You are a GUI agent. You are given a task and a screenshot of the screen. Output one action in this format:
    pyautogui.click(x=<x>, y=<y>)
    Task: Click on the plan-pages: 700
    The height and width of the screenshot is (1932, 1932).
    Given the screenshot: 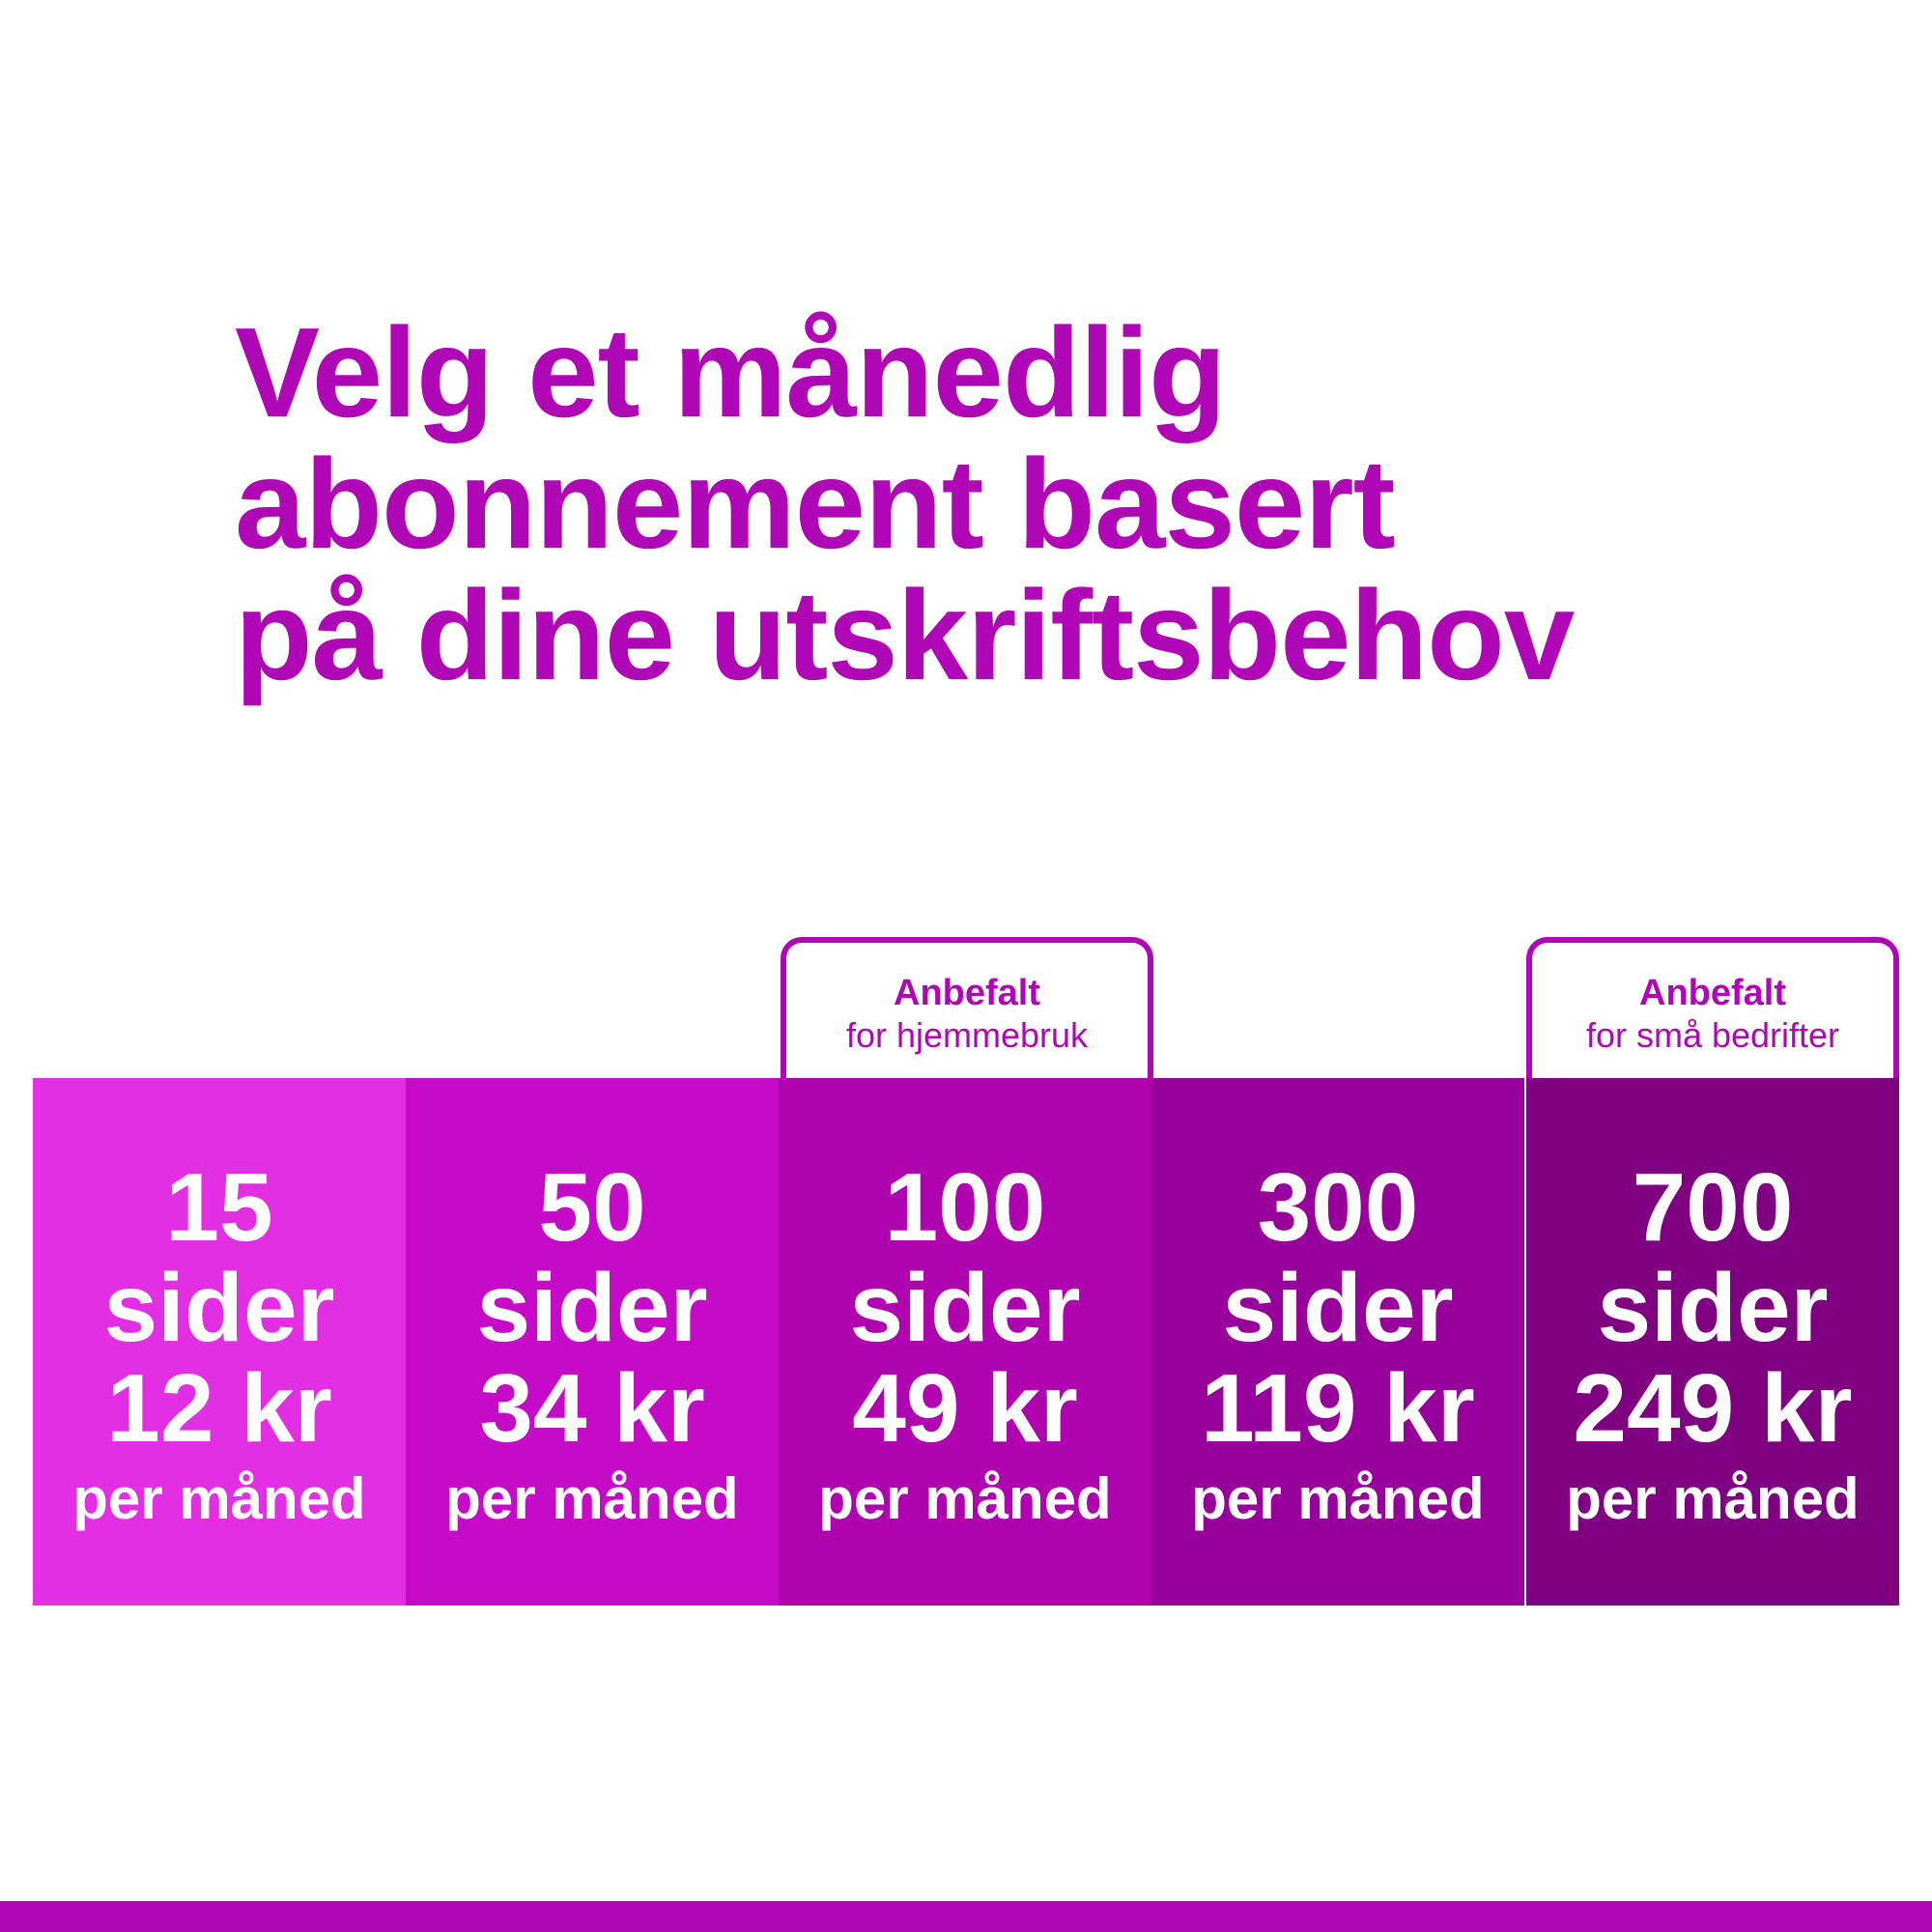 What is the action you would take?
    pyautogui.click(x=1713, y=1207)
    